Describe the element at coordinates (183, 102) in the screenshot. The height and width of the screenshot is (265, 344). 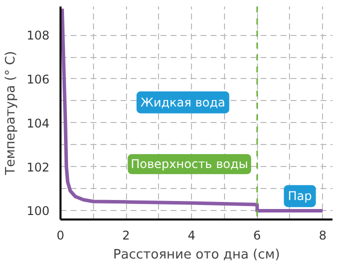
I see `annotation: Жидкая вода` at that location.